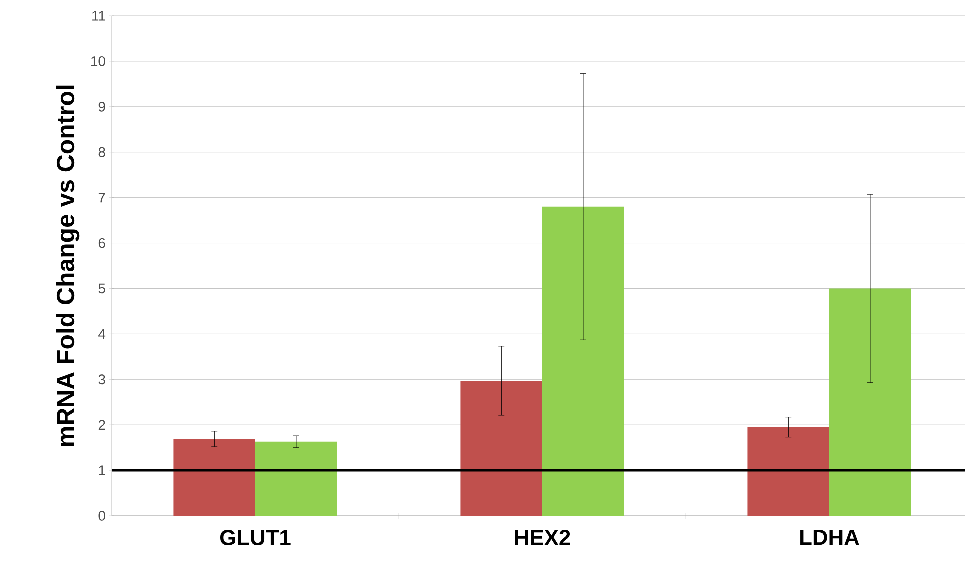 Image resolution: width=965 pixels, height=581 pixels. What do you see at coordinates (68, 266) in the screenshot?
I see `y-axis-title: mRNA Fold Change vs Control` at bounding box center [68, 266].